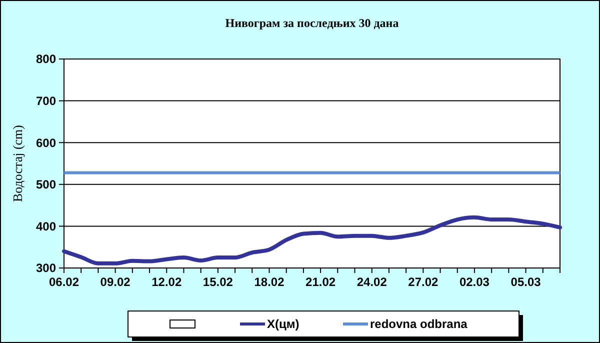 This screenshot has height=343, width=600. What do you see at coordinates (321, 282) in the screenshot?
I see `x-tick-label: 21.02` at bounding box center [321, 282].